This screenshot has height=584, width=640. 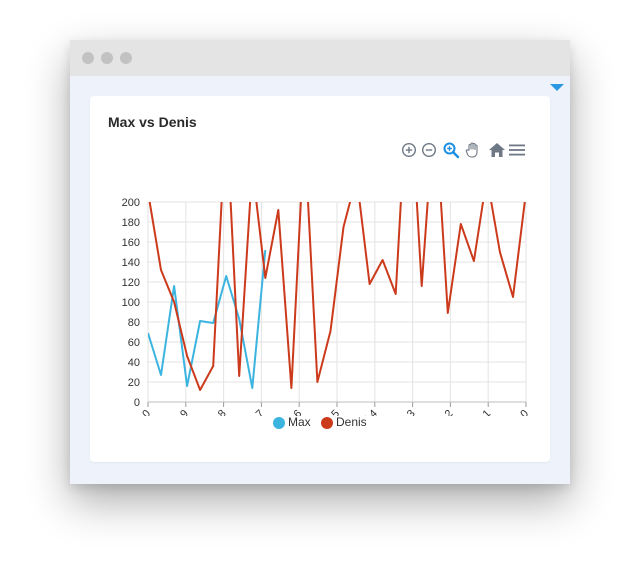 I want to click on y-tick-label: 200, so click(x=131, y=203).